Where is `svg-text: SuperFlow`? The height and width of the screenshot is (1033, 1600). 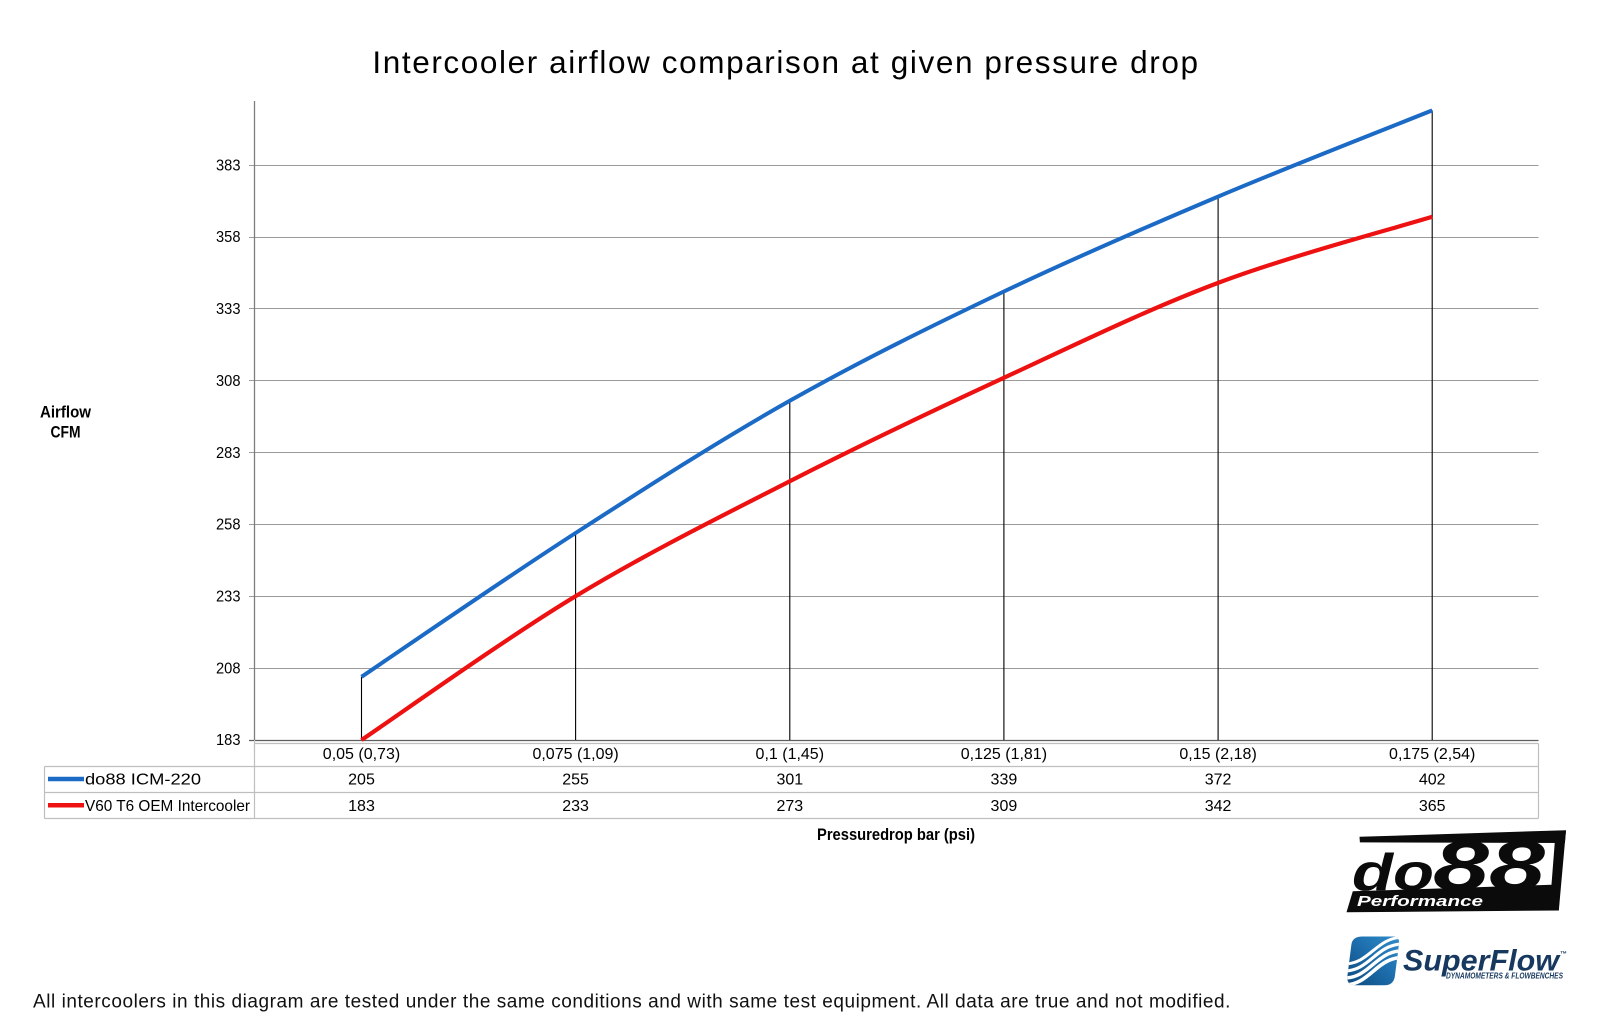
svg-text: SuperFlow is located at coordinates (1482, 961).